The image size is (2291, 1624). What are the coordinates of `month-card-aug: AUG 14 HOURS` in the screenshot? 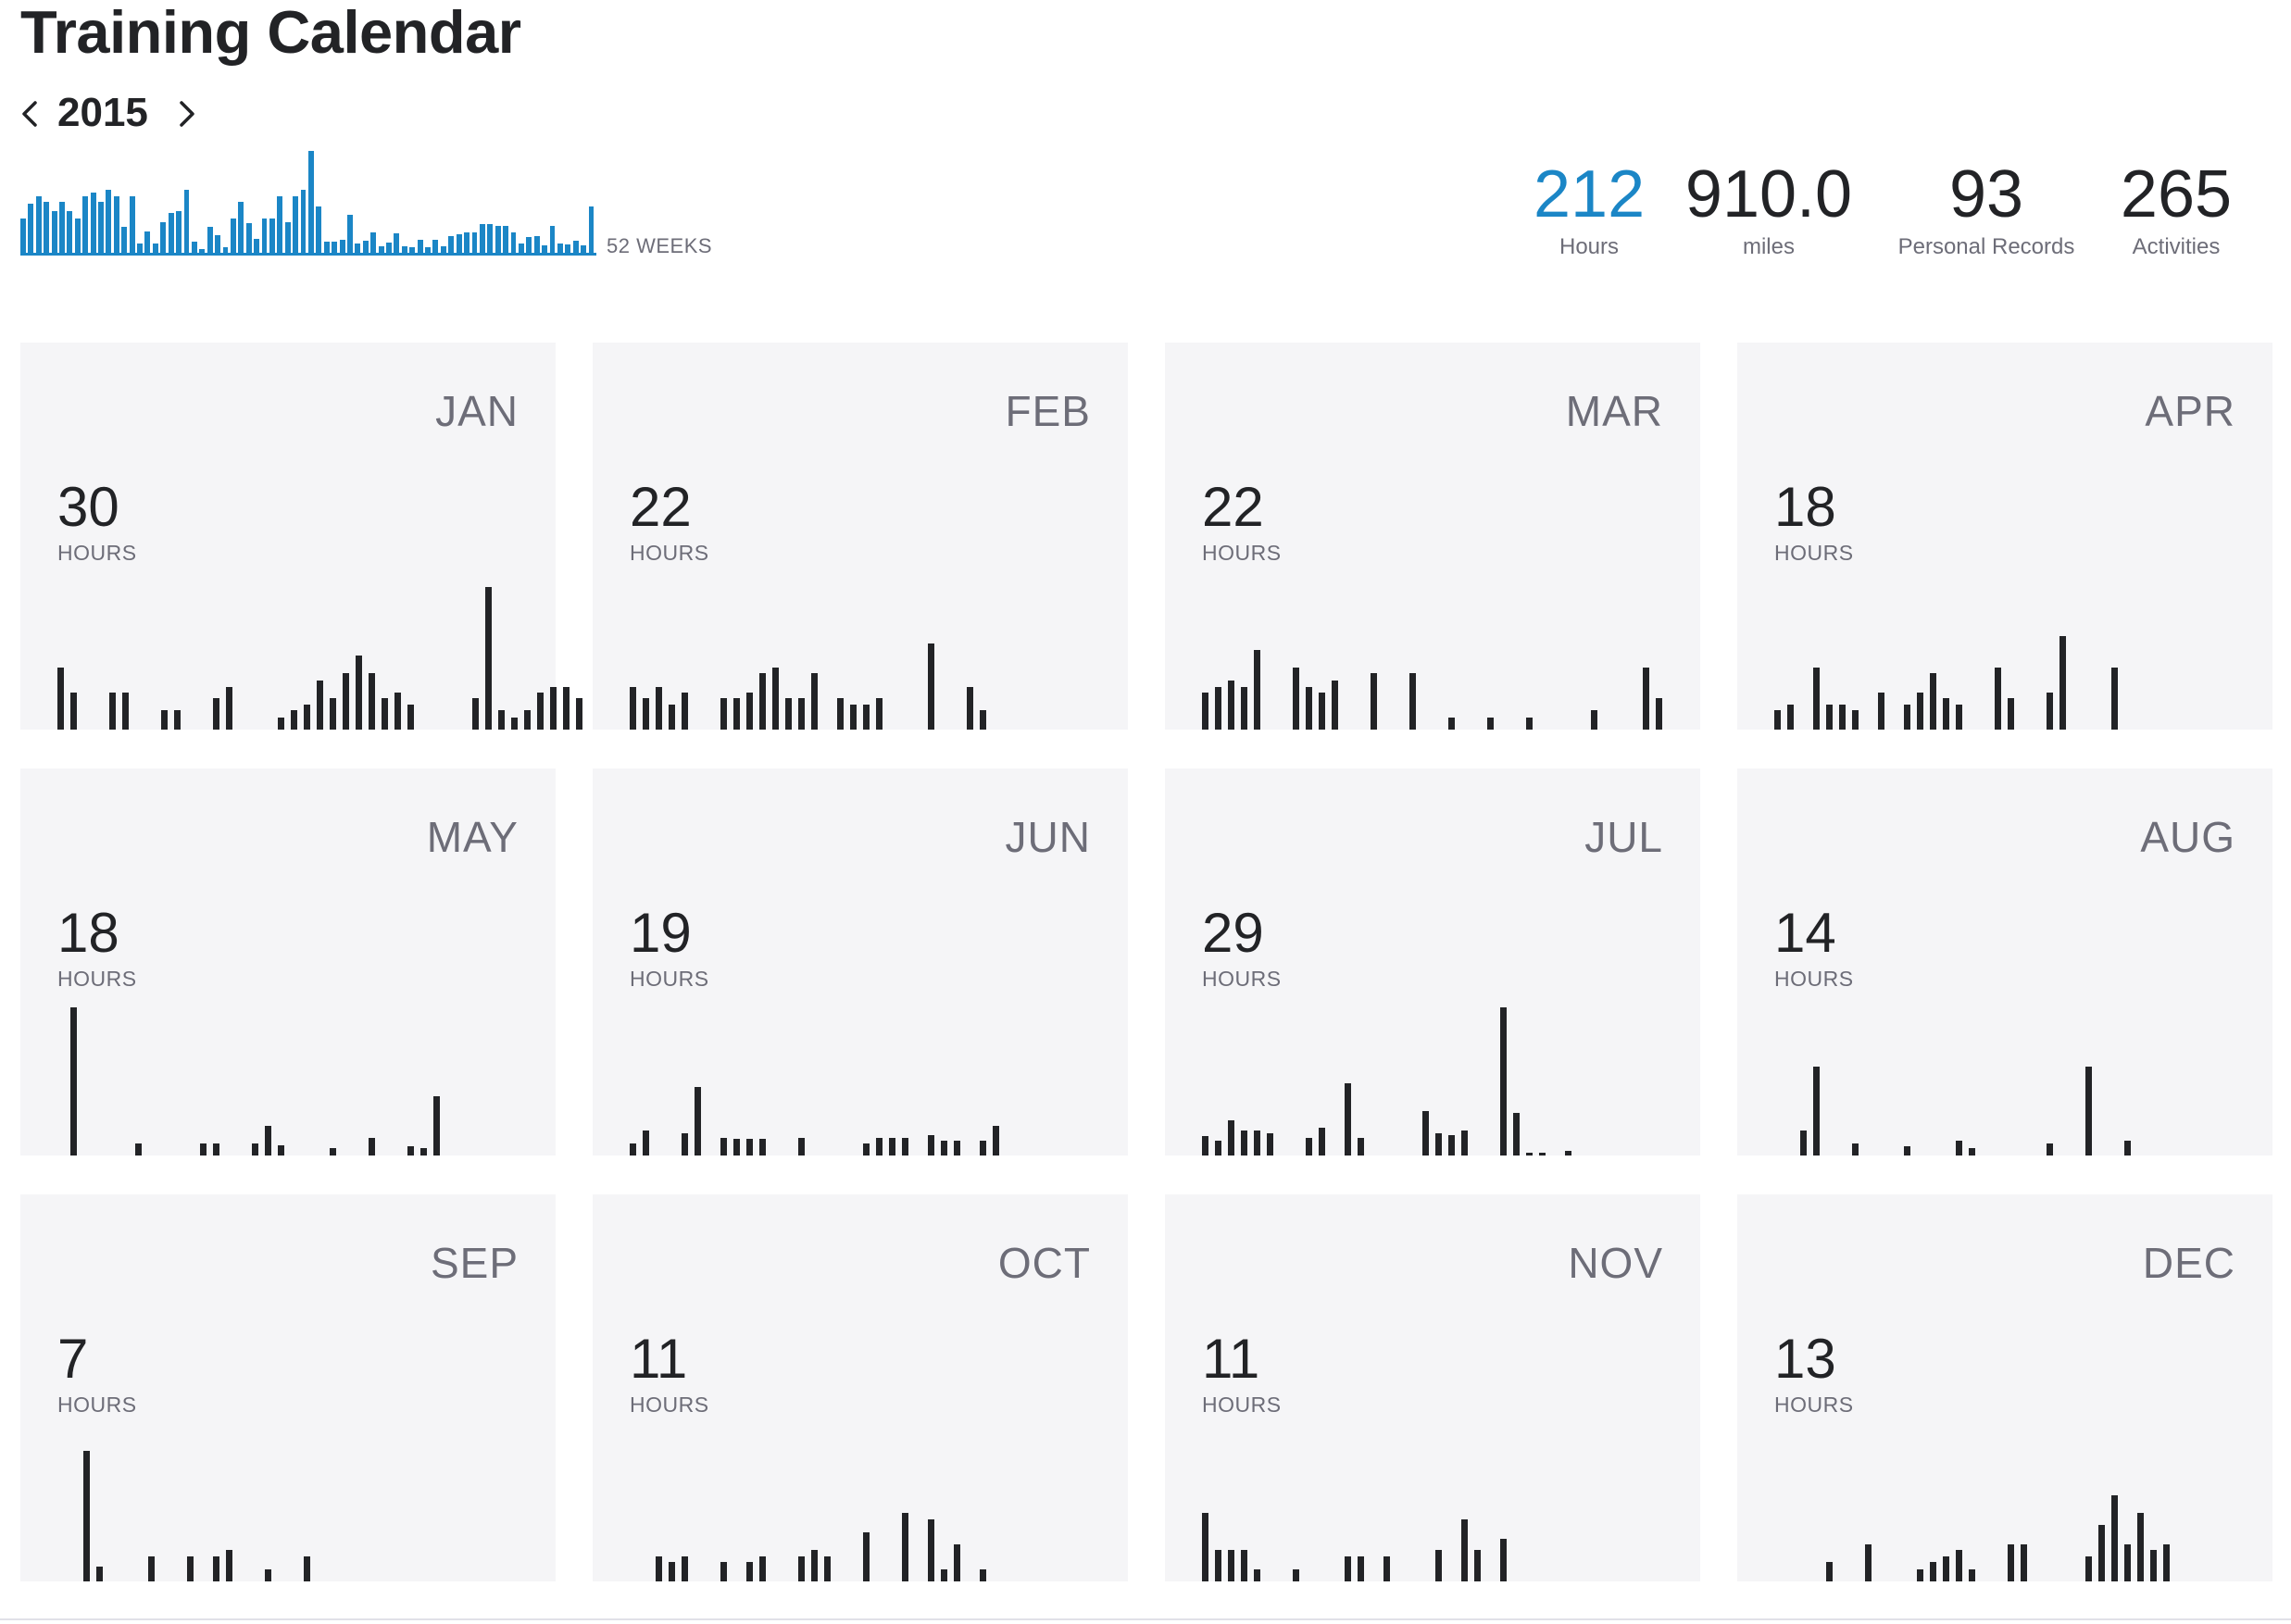 It's located at (2004, 962).